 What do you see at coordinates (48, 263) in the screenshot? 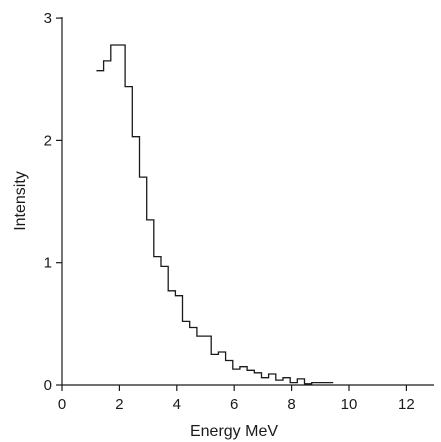
I see `y-tick-label: 1` at bounding box center [48, 263].